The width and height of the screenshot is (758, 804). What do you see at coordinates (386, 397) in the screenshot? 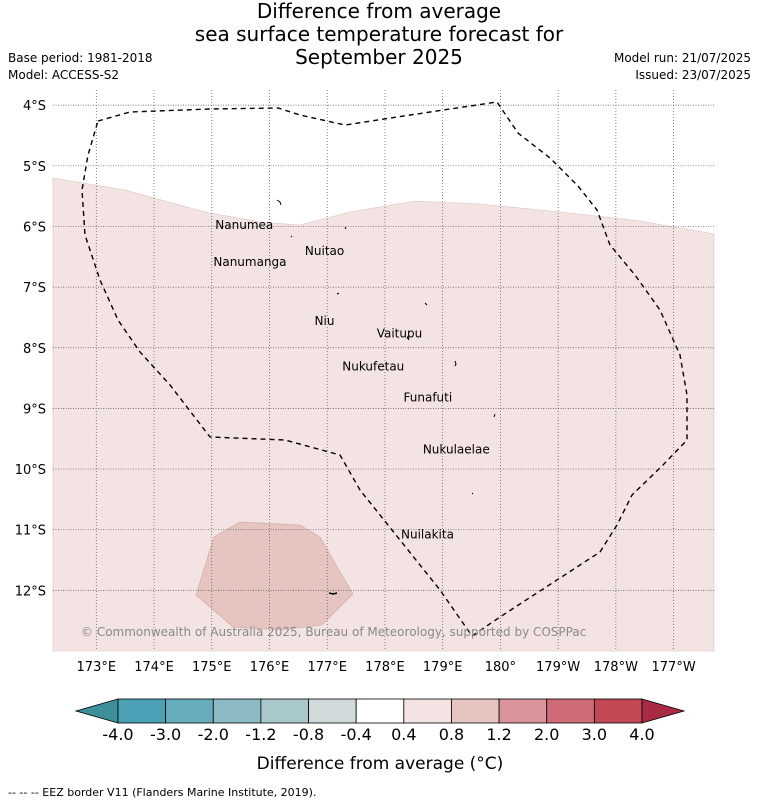
I see `islands` at bounding box center [386, 397].